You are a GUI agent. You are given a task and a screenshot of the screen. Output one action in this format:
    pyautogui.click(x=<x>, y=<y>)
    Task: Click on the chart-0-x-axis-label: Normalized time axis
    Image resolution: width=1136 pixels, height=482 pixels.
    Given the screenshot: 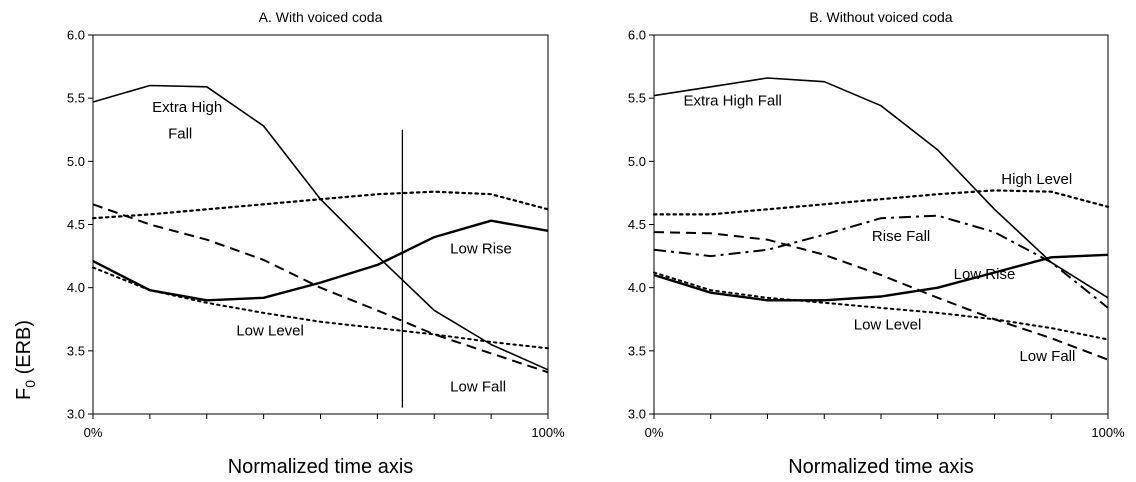 What is the action you would take?
    pyautogui.click(x=321, y=467)
    